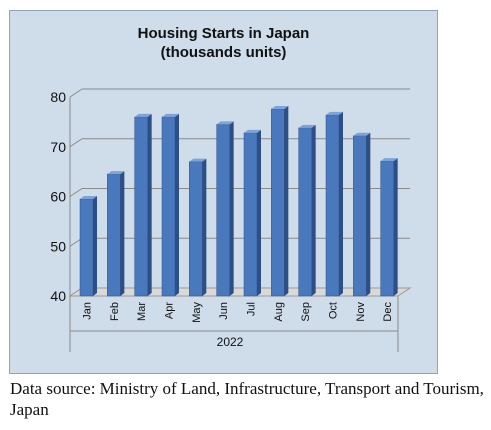 The height and width of the screenshot is (430, 491). I want to click on y-tick-label: 60, so click(58, 197).